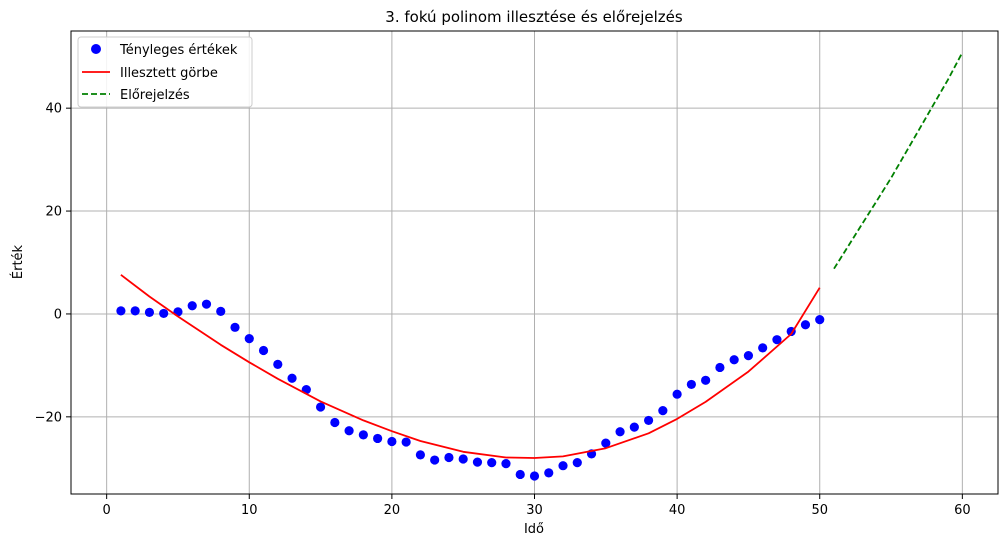 This screenshot has height=546, width=1008. Describe the element at coordinates (18, 261) in the screenshot. I see `y-axis-label: Érték` at that location.